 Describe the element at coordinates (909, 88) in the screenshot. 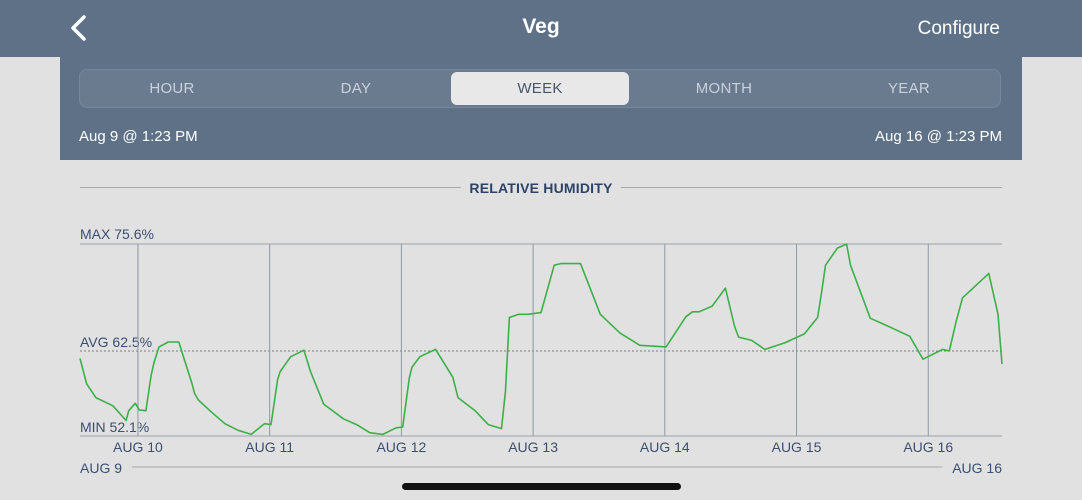

I see `tab-year: YEAR` at that location.